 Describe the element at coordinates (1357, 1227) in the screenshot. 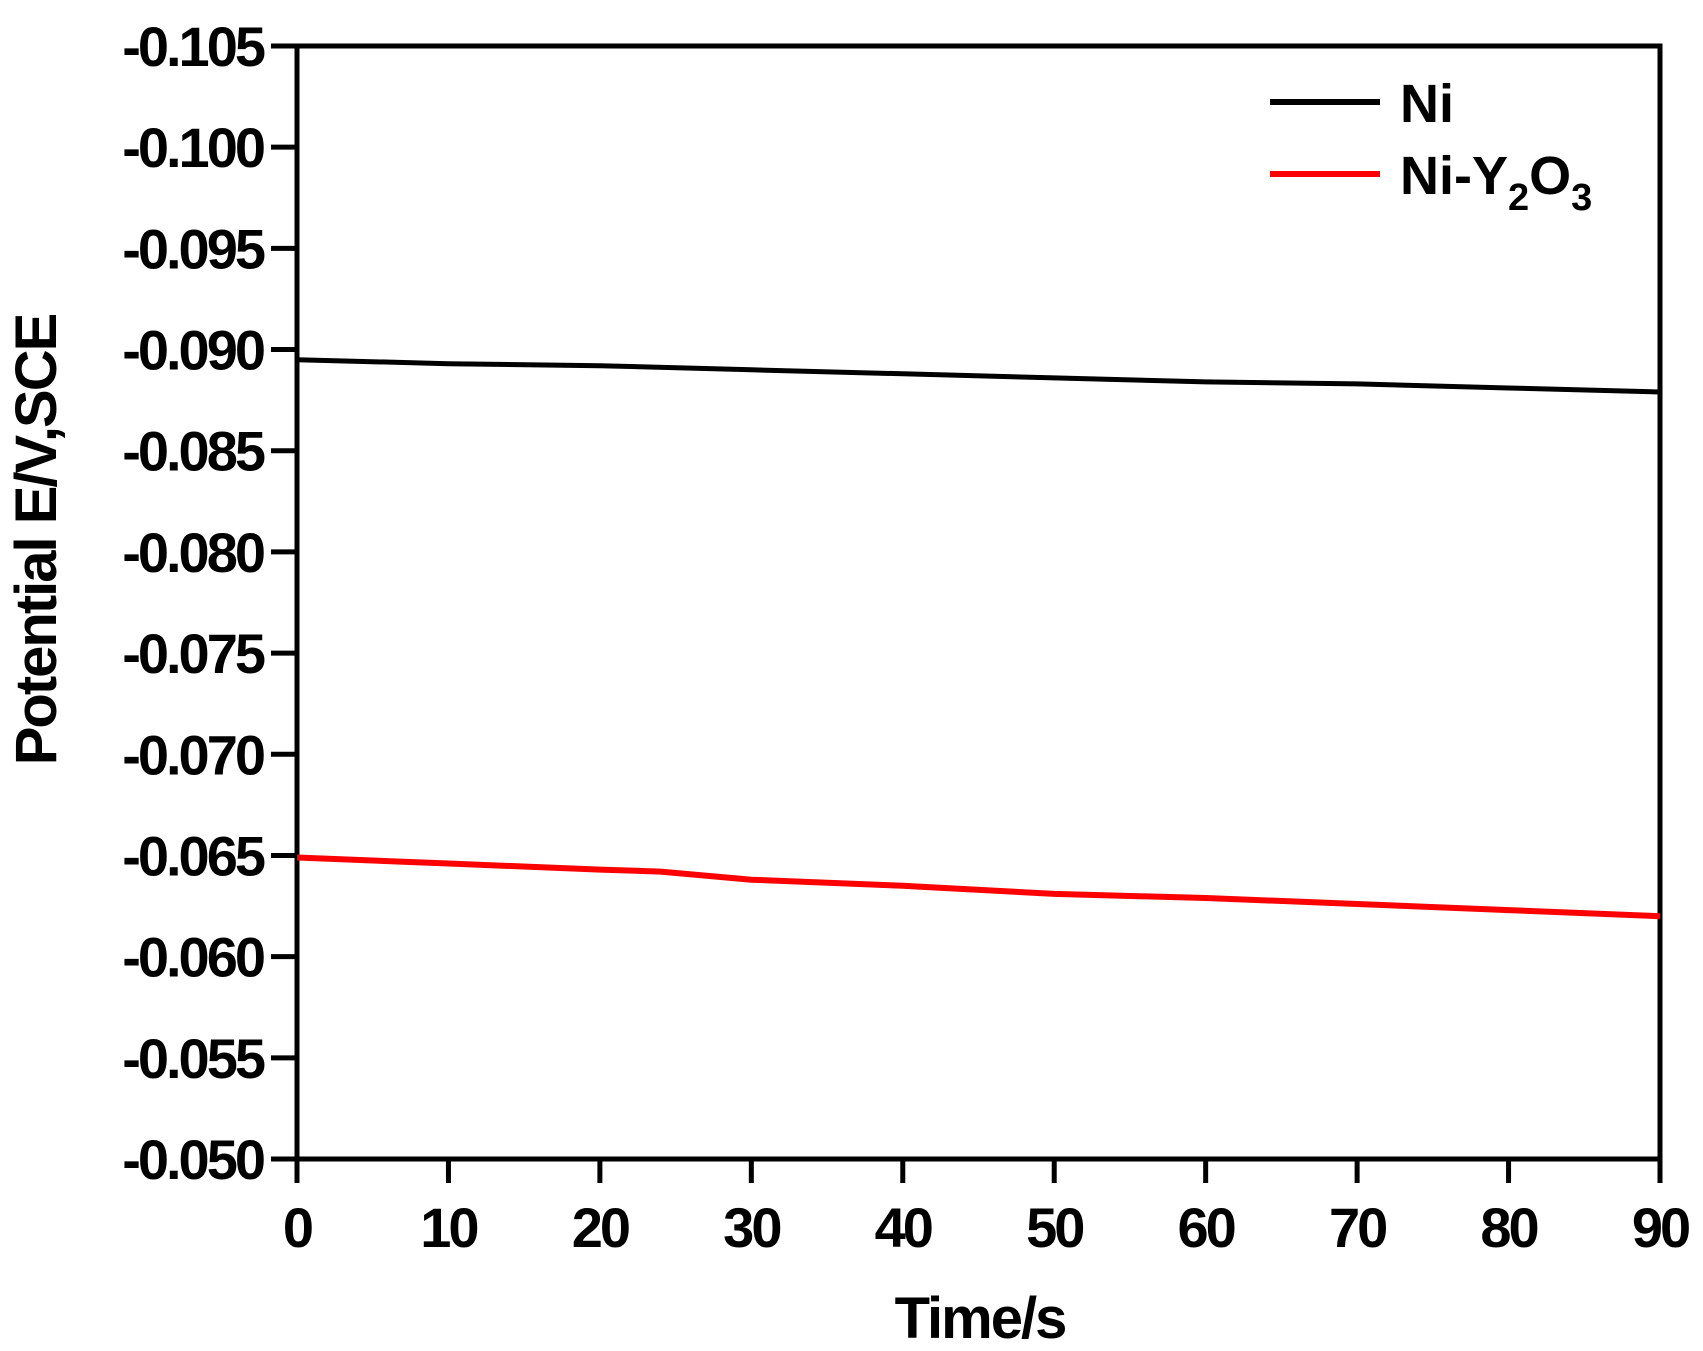

I see `x-tick-label: 70` at that location.